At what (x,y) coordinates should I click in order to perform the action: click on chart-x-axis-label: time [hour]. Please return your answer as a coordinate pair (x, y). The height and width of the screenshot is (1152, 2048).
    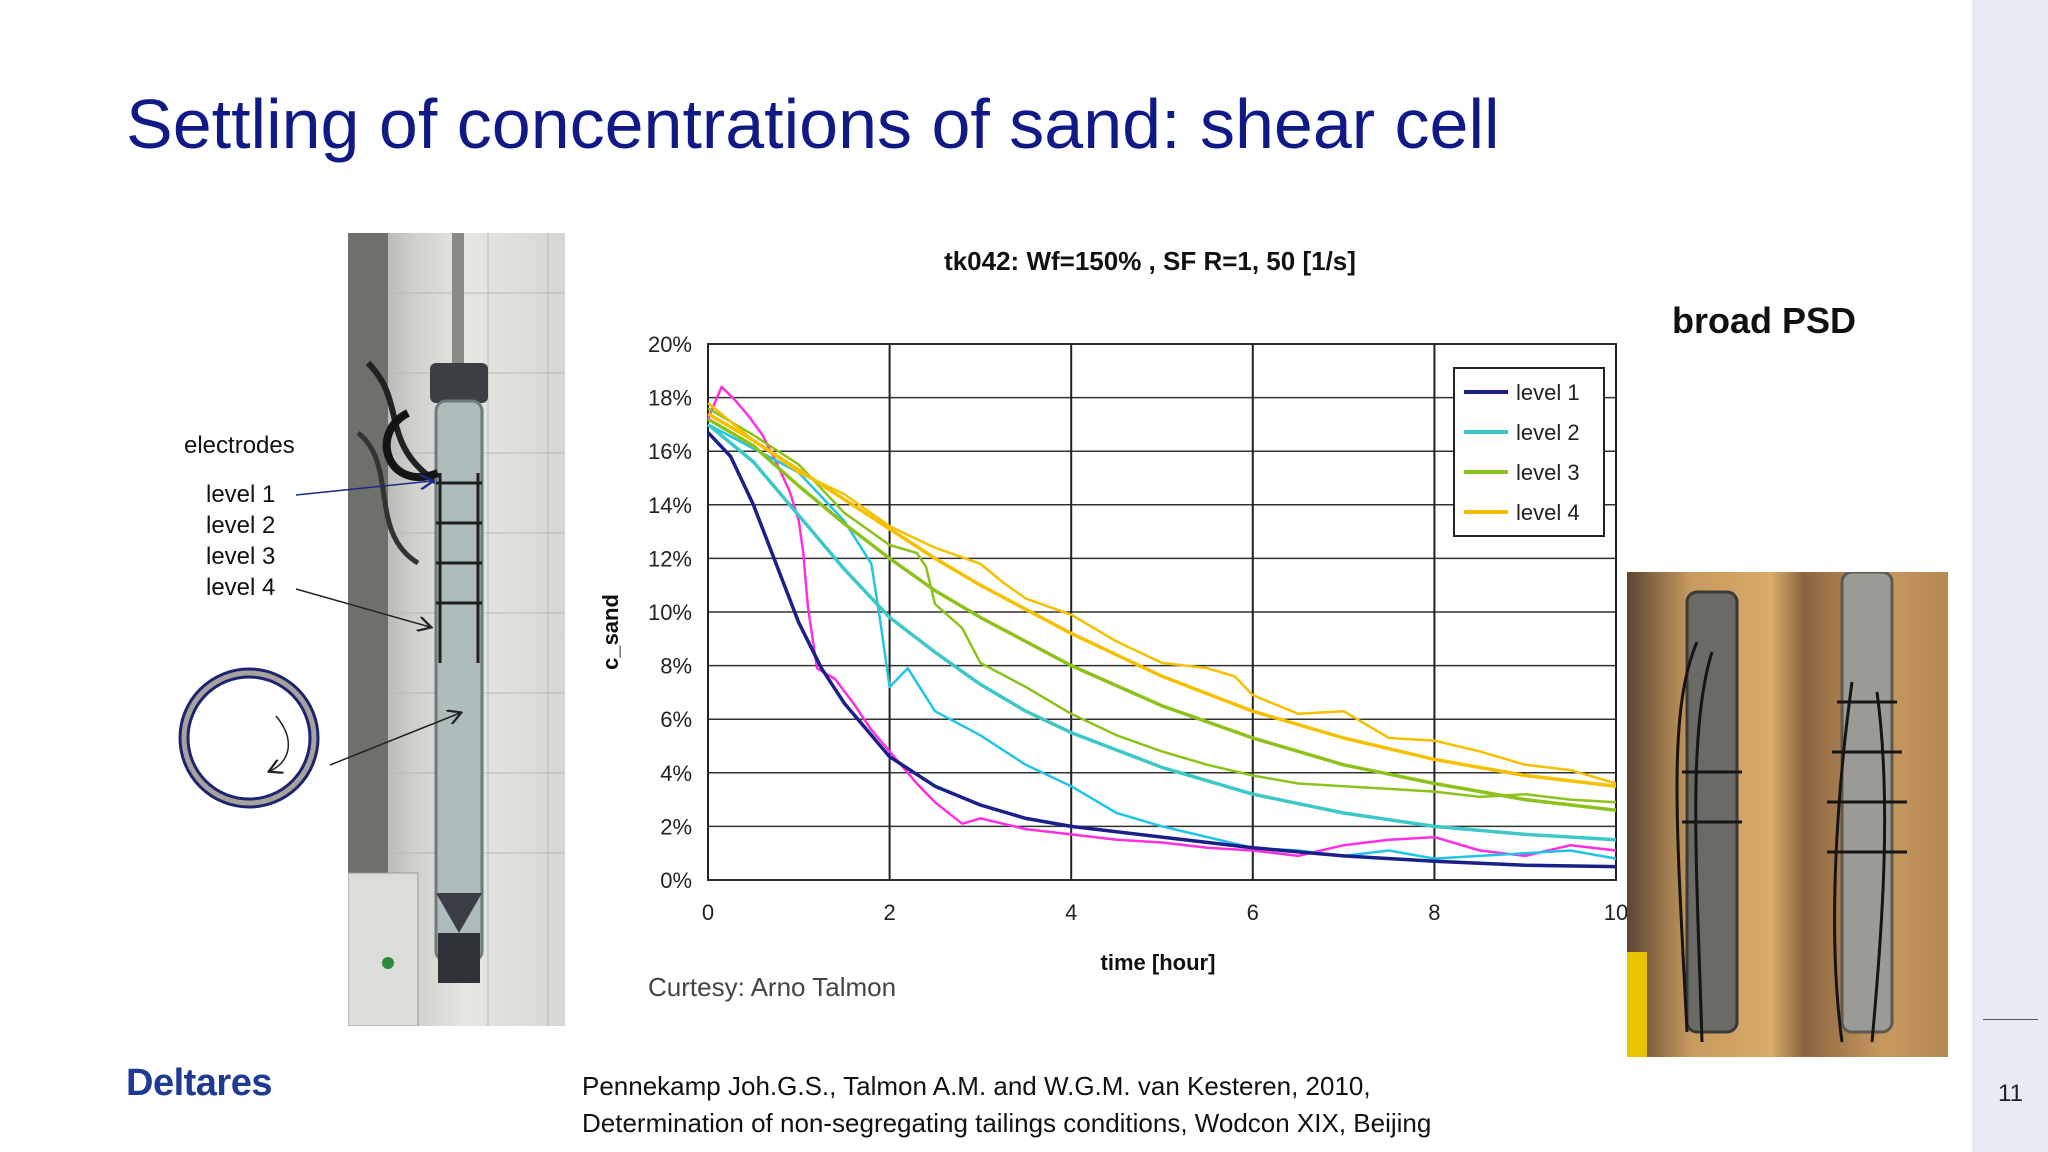
    Looking at the image, I should click on (1158, 962).